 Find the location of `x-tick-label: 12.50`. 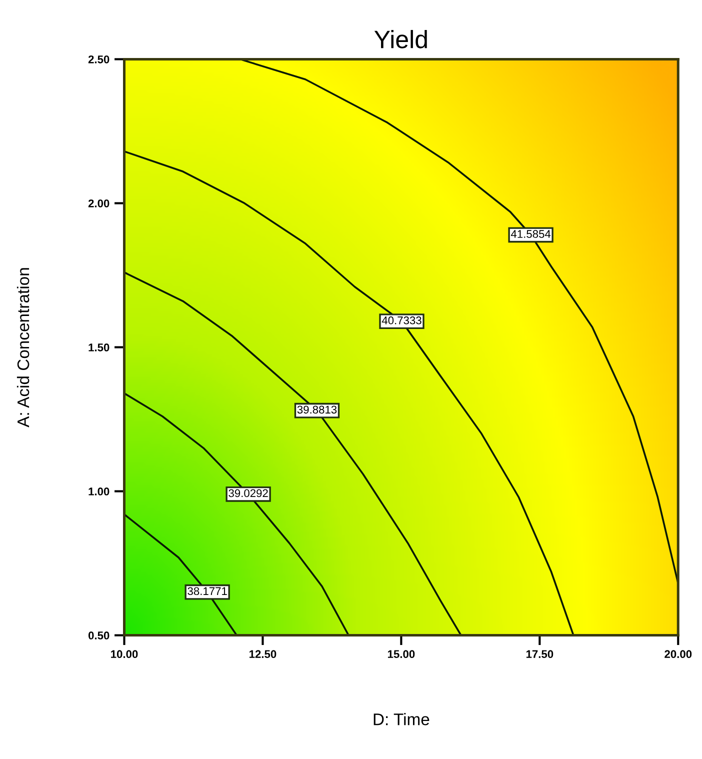

x-tick-label: 12.50 is located at coordinates (263, 654).